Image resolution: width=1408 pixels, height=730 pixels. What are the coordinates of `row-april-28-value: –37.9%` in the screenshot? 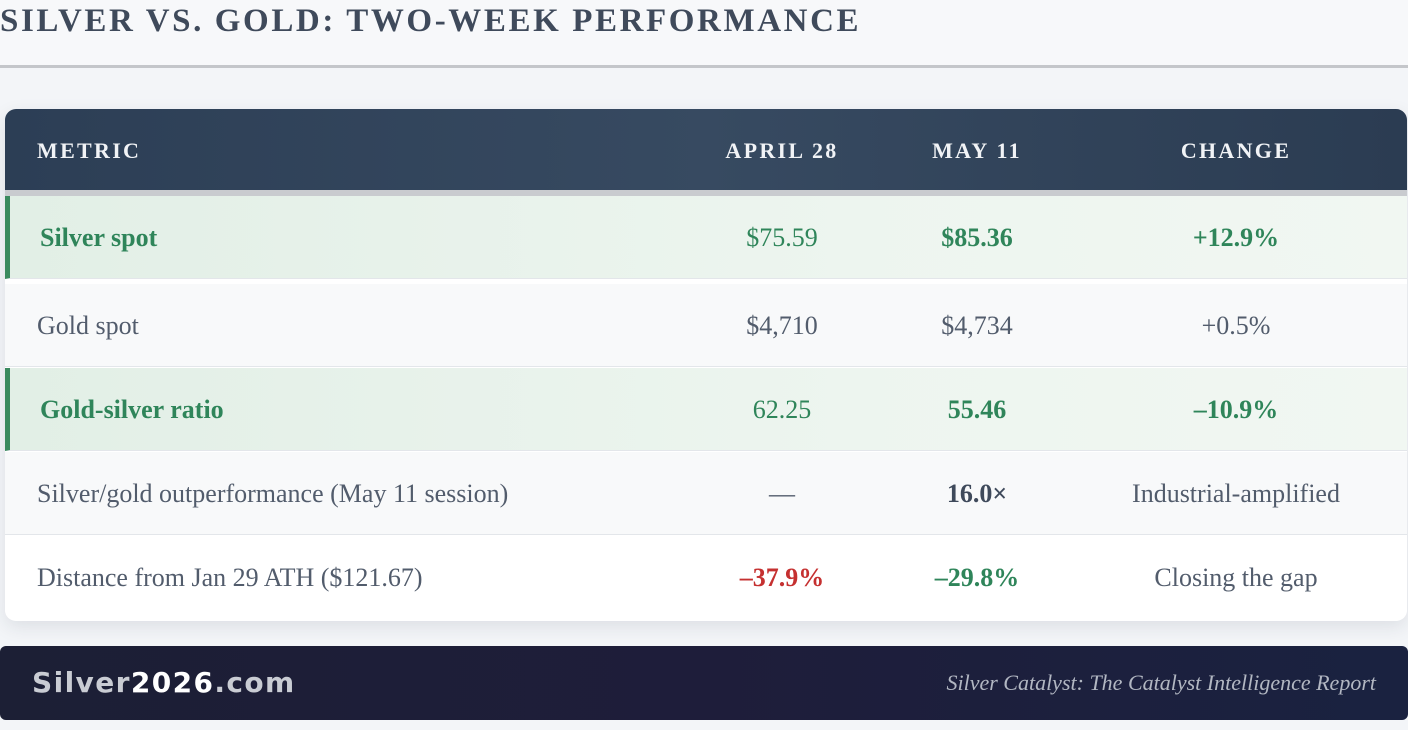 It's located at (782, 577).